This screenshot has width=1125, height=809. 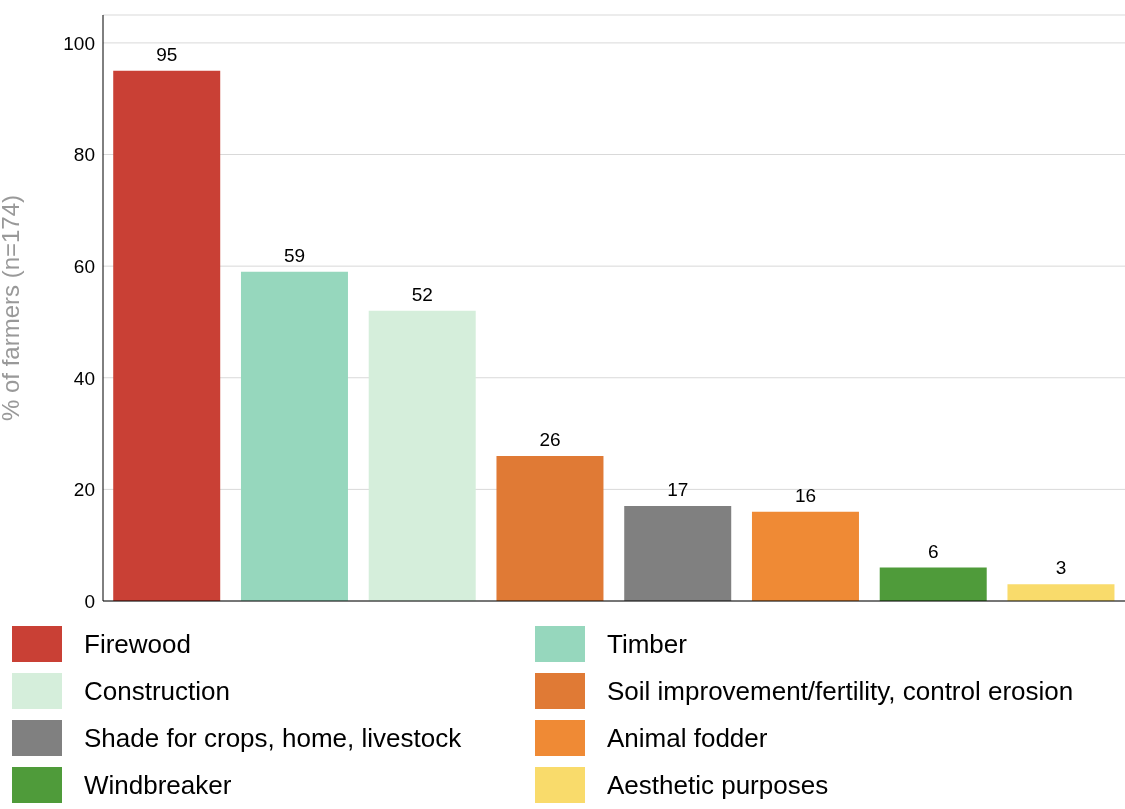 I want to click on data-label: 52, so click(x=422, y=294).